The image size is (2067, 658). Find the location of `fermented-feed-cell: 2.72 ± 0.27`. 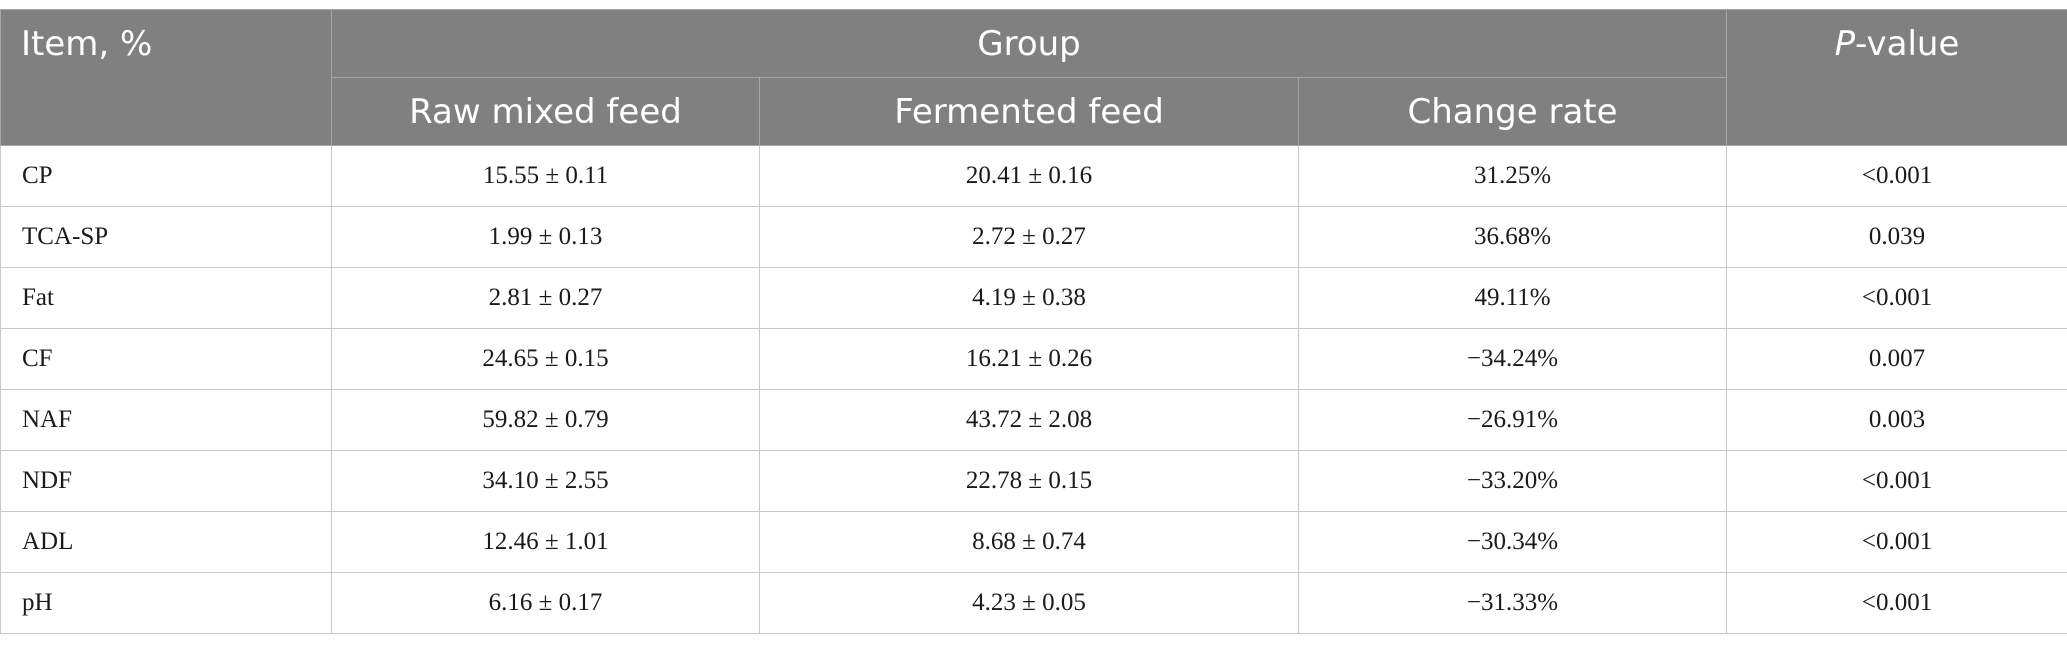

fermented-feed-cell: 2.72 ± 0.27 is located at coordinates (1029, 237).